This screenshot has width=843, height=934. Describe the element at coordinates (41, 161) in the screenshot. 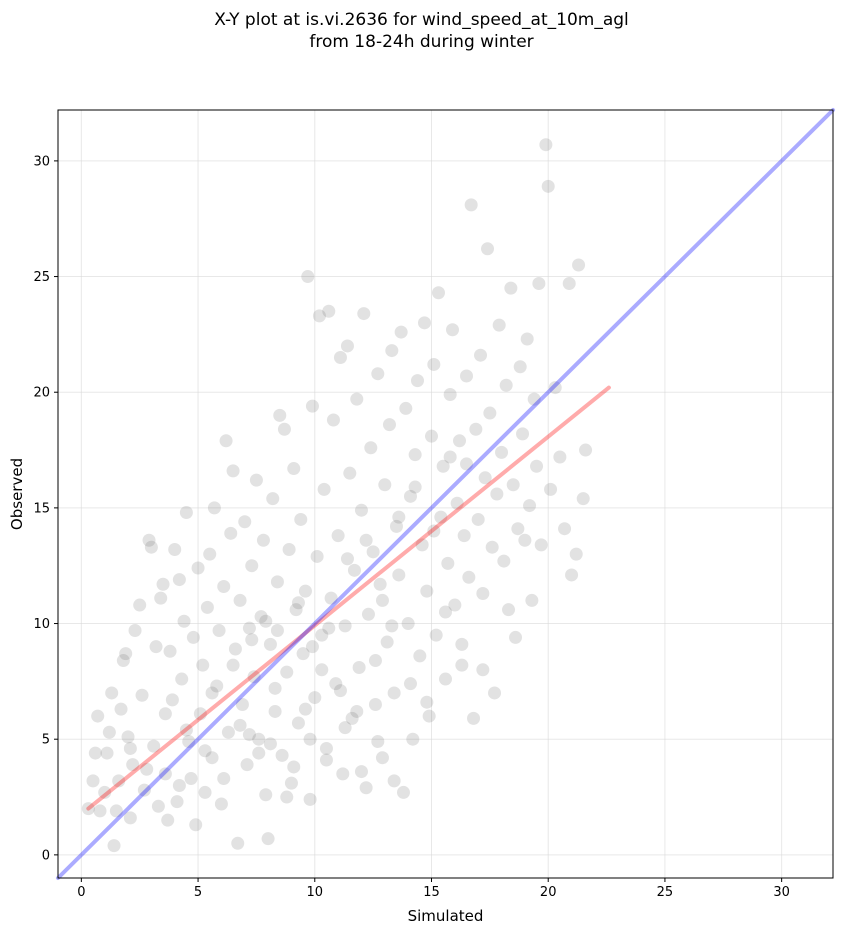

I see `y-tick-label: 30` at that location.